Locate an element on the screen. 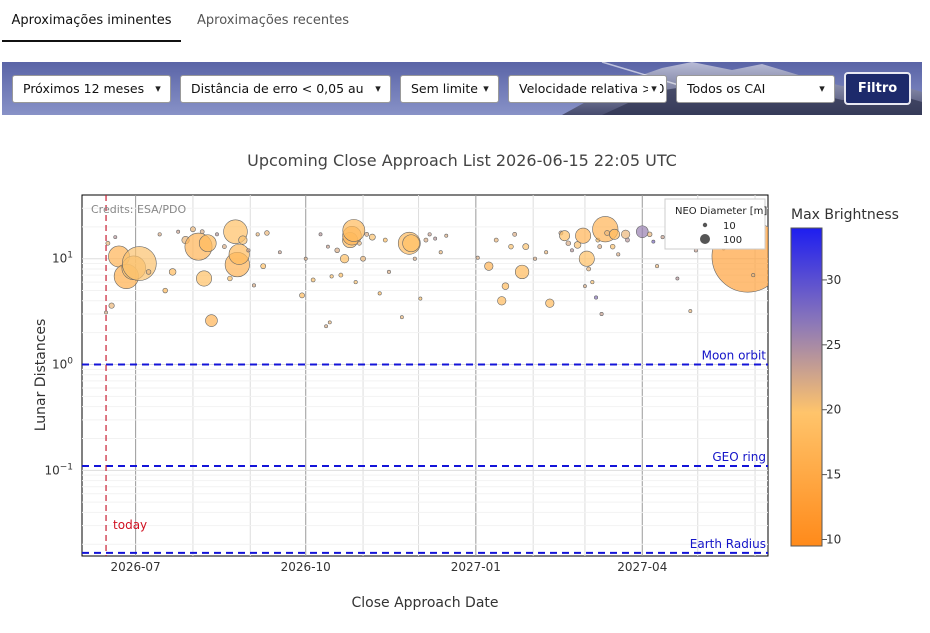  y-tick-label: 10⁻¹ is located at coordinates (58, 469).